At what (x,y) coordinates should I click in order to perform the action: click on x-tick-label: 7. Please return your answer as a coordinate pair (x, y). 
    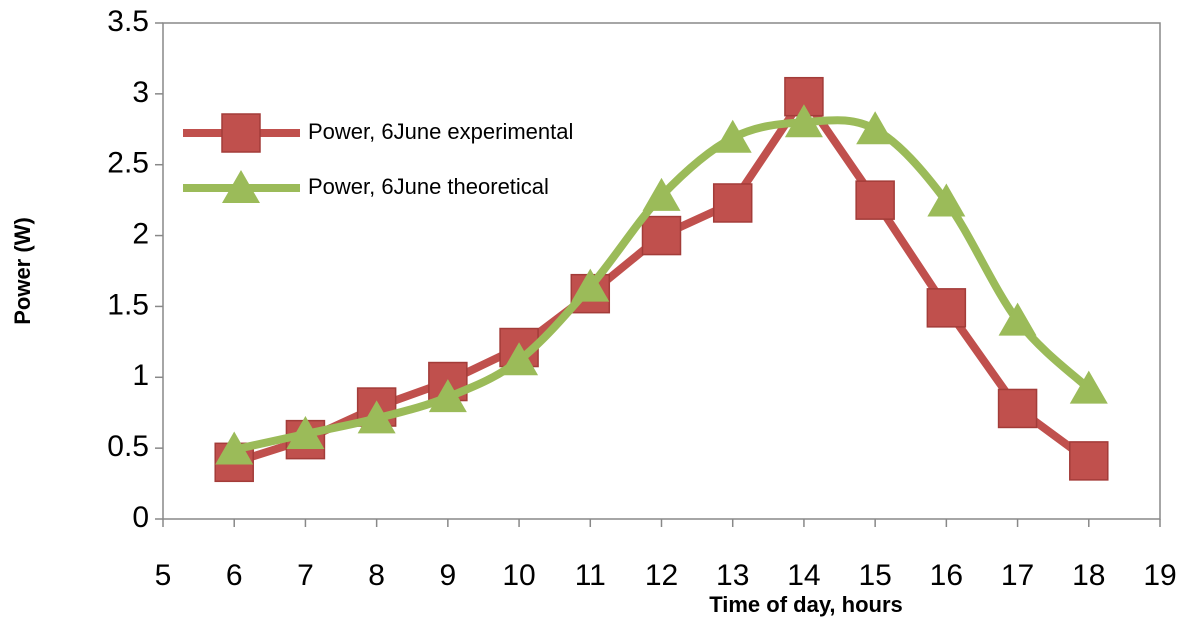
    Looking at the image, I should click on (305, 575).